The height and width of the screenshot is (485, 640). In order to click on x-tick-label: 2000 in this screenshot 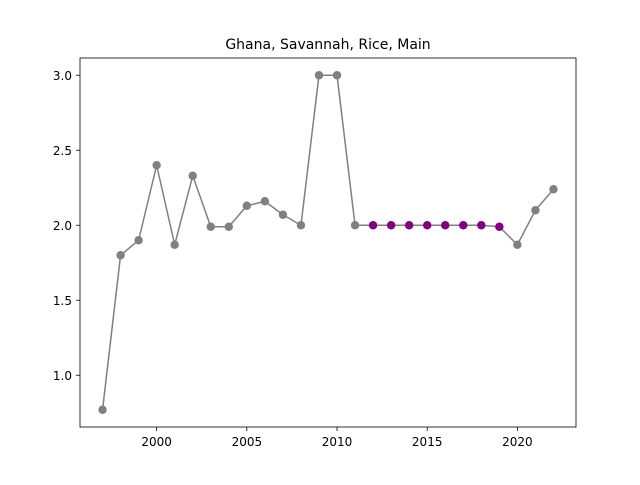, I will do `click(156, 442)`.